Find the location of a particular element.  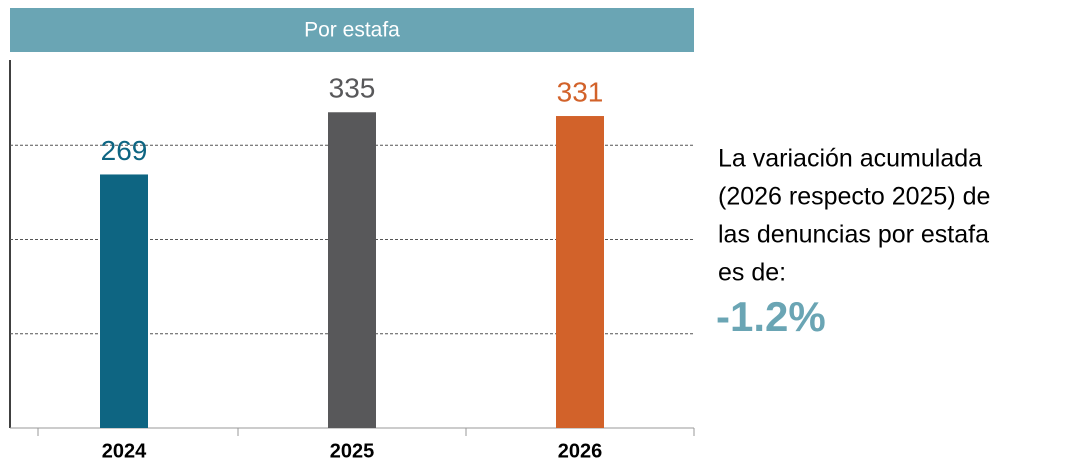

value-label: 331 is located at coordinates (580, 91).